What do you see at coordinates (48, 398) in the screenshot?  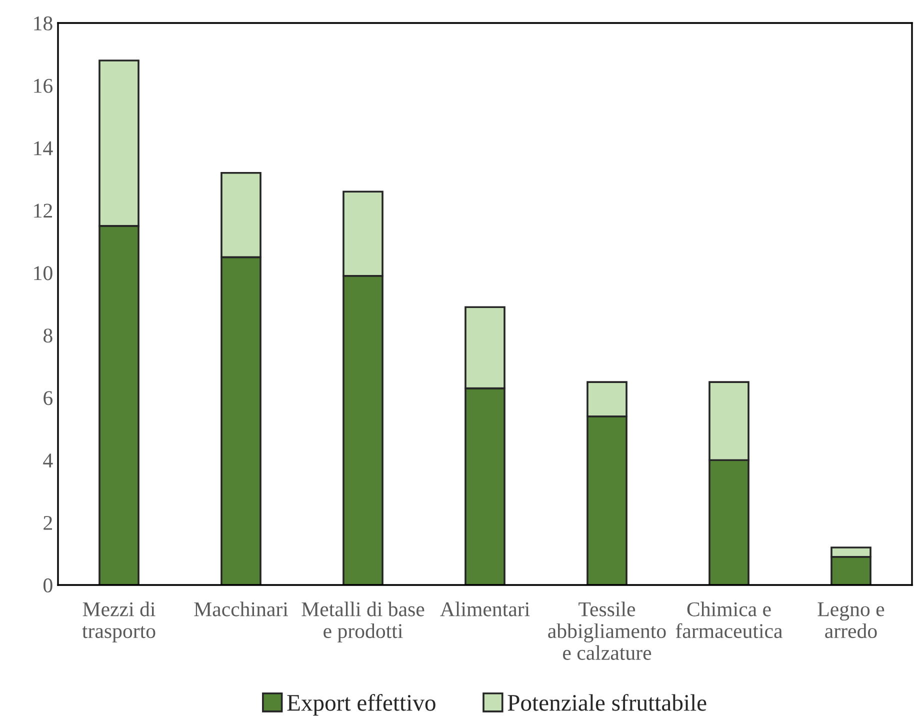 I see `y-tick-label: 6` at bounding box center [48, 398].